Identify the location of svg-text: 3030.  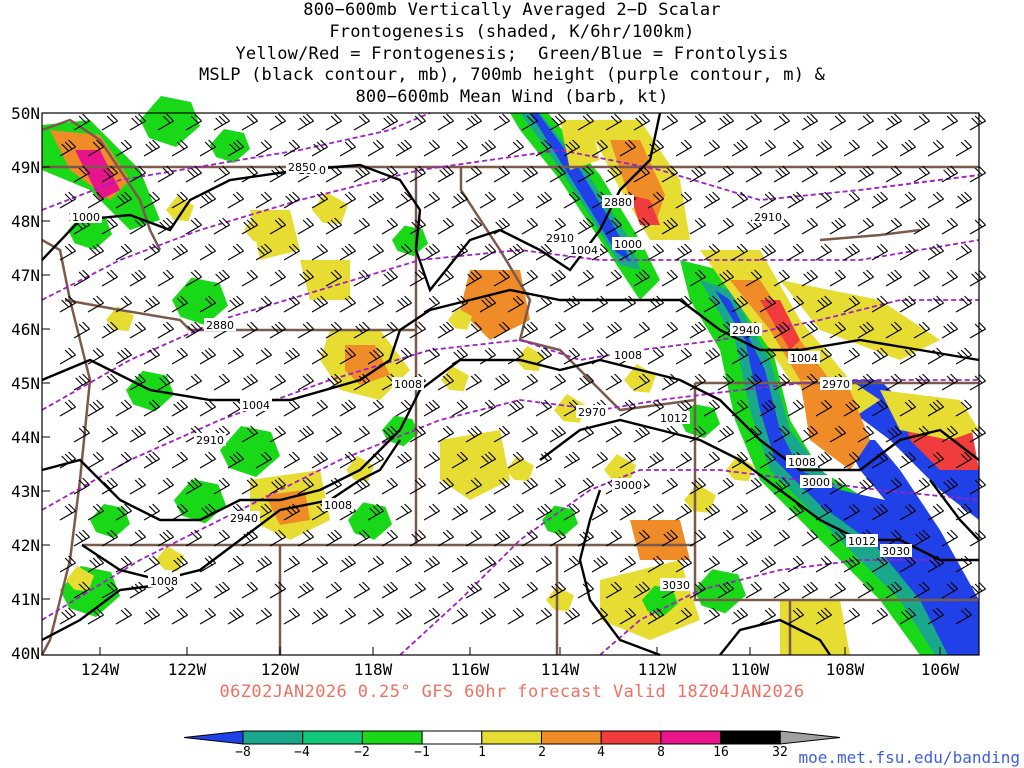
(676, 585).